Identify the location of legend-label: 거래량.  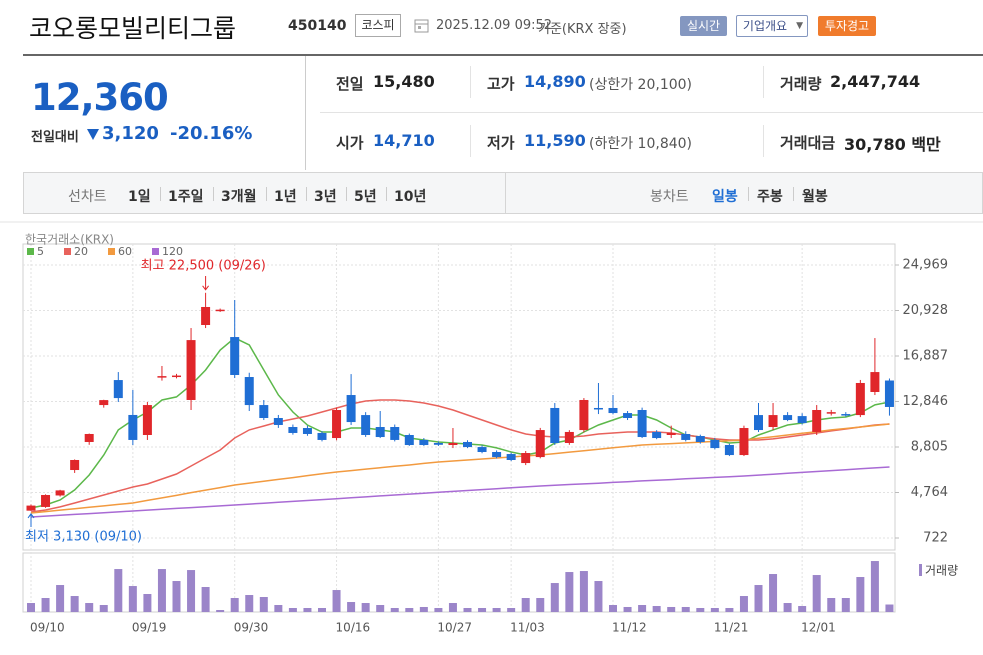
(941, 571).